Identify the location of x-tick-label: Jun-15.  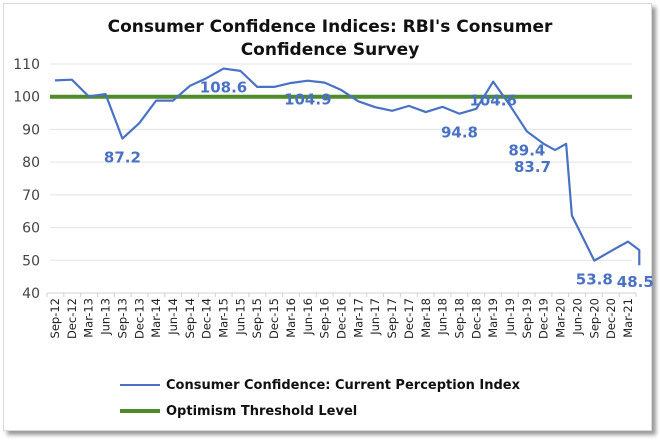
(240, 317).